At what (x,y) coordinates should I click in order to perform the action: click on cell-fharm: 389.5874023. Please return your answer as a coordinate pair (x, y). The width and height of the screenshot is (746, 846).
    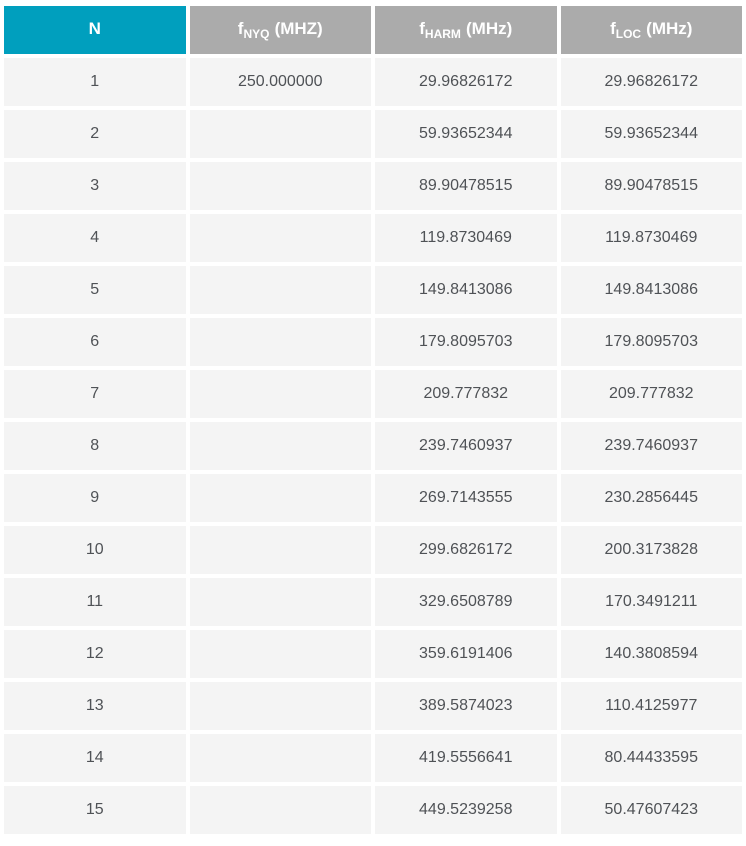
    Looking at the image, I should click on (466, 706).